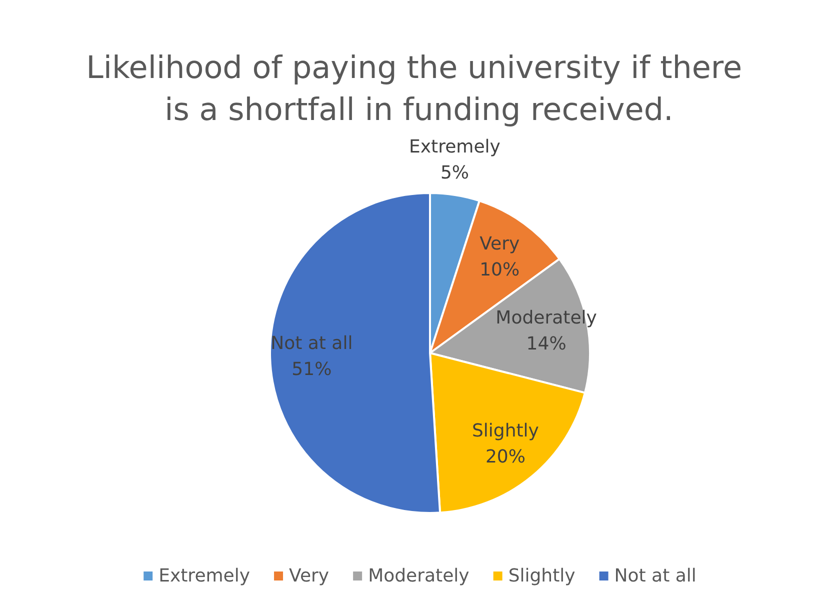  What do you see at coordinates (311, 343) in the screenshot?
I see `slice-label: Not at all` at bounding box center [311, 343].